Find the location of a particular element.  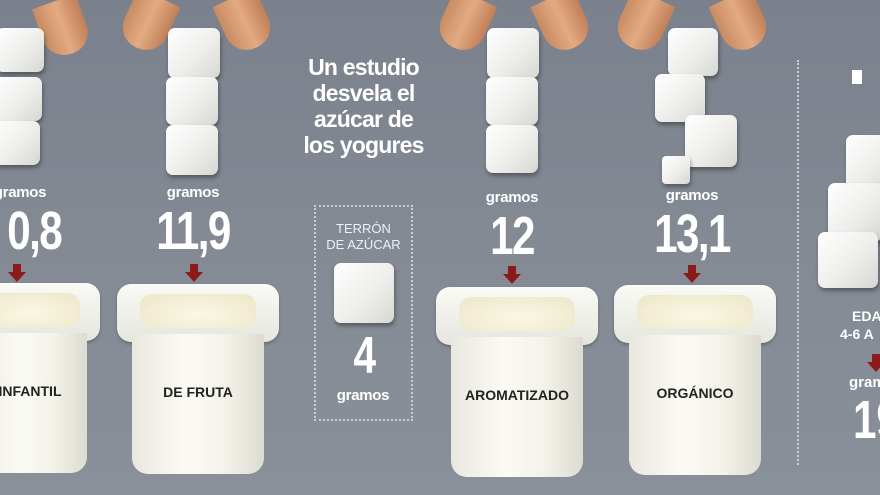

yogurt-cup-de-fruta: DE FRUTA is located at coordinates (198, 381).